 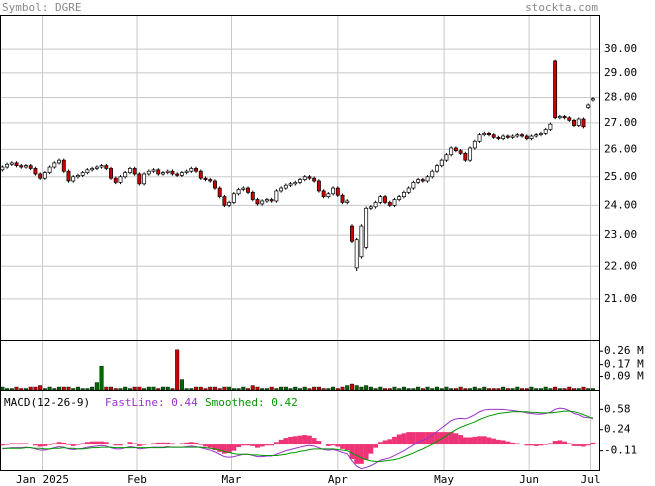 I want to click on x-tick-label: May, so click(x=444, y=479).